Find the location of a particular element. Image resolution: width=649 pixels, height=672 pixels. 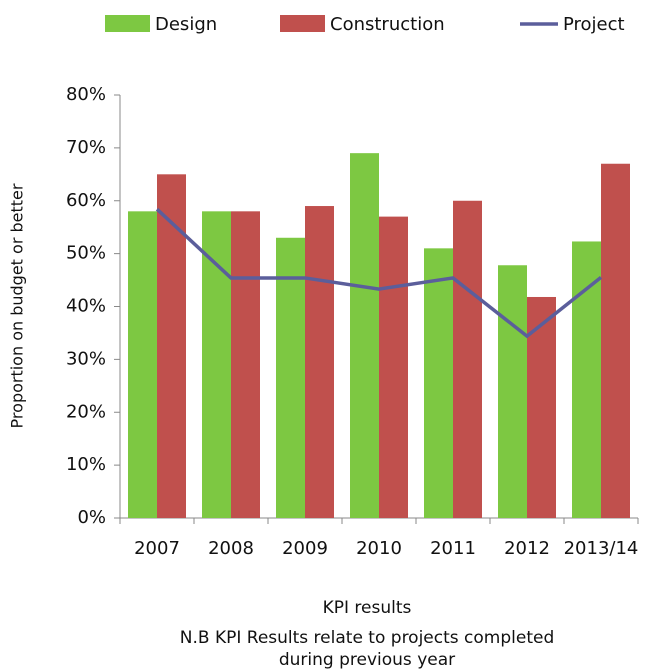

x-tick-label: 2013/14 is located at coordinates (601, 548).